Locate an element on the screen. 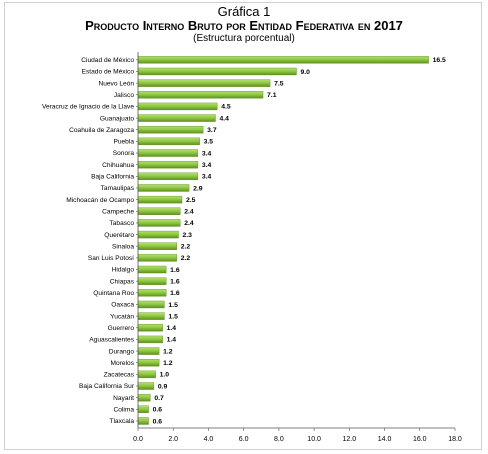 This screenshot has height=454, width=488. category-label: Chiapas is located at coordinates (122, 281).